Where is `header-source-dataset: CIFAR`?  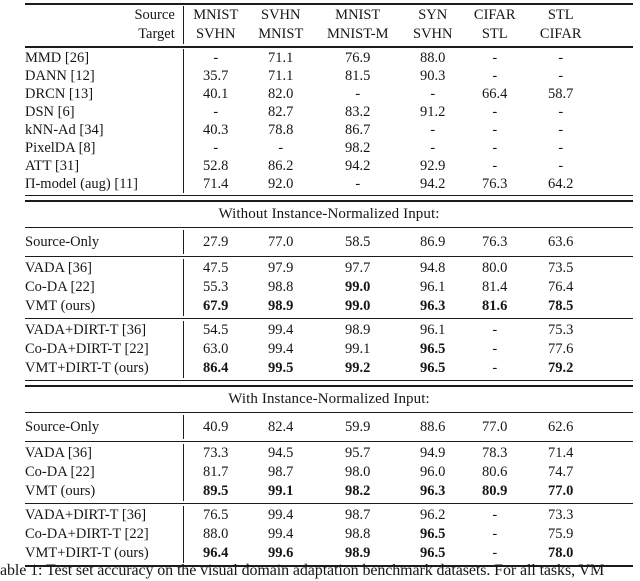 header-source-dataset: CIFAR is located at coordinates (494, 15).